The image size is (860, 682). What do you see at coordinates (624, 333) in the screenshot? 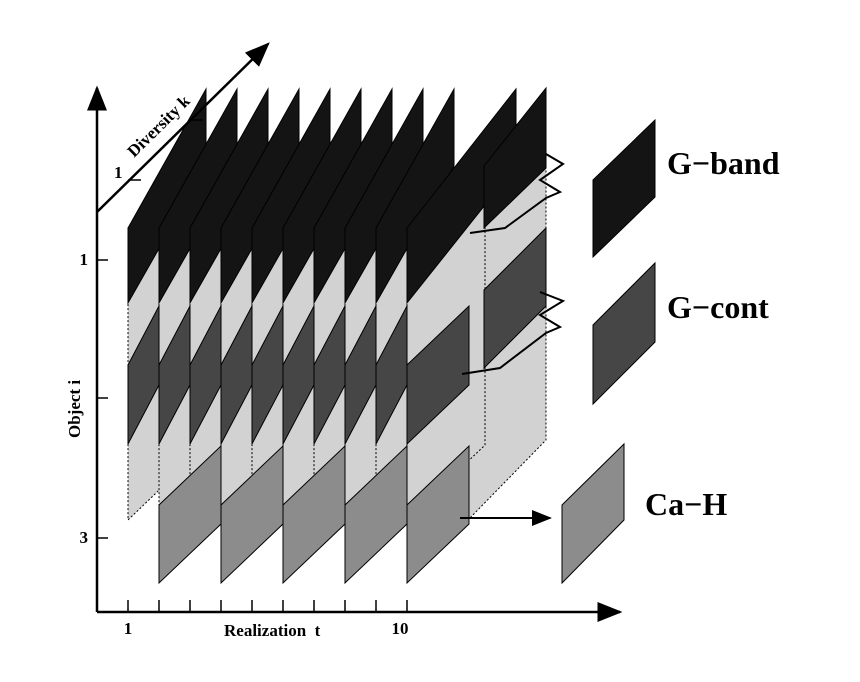
I see `g-cont-swatch` at bounding box center [624, 333].